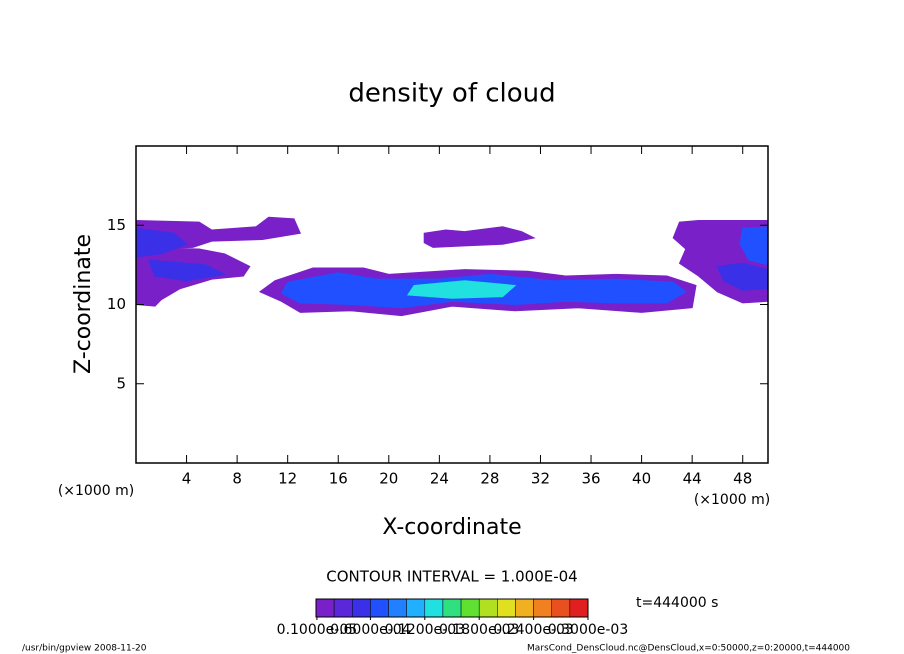 The width and height of the screenshot is (904, 654). Describe the element at coordinates (590, 479) in the screenshot. I see `x-tick-label: 36` at that location.